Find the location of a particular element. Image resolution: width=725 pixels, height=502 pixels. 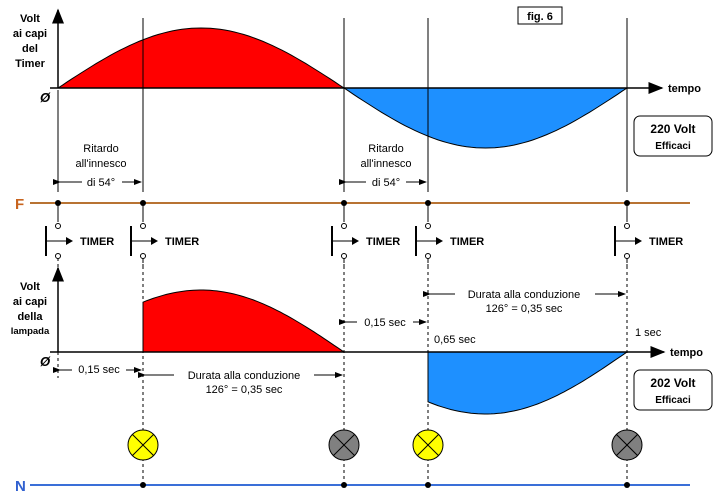

time-mark-2: 0,15 sec is located at coordinates (385, 323).